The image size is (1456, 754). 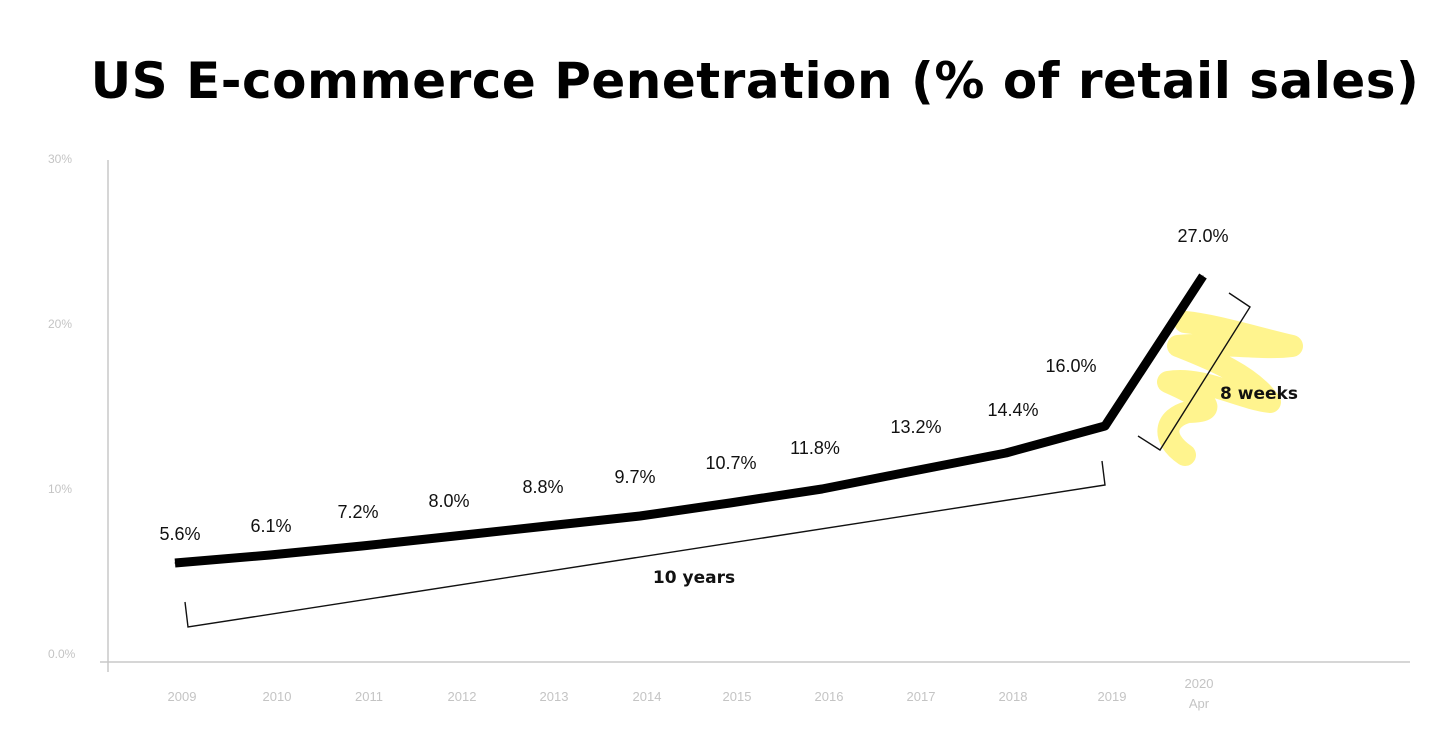 I want to click on highlight-scribble-mark, so click(x=1230, y=388).